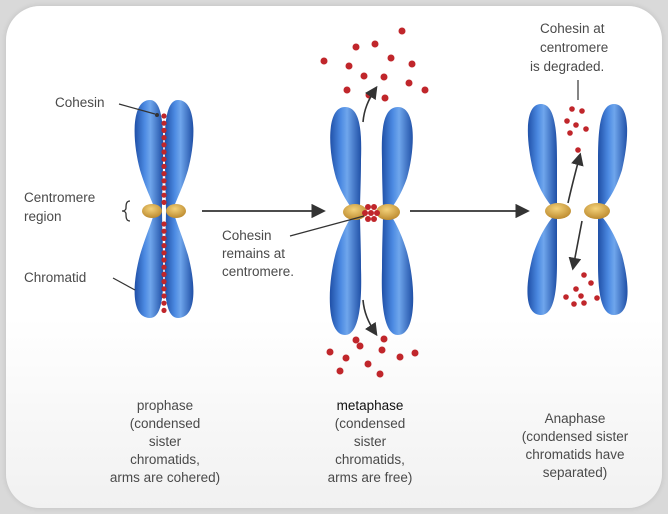 Image resolution: width=668 pixels, height=514 pixels. I want to click on stage-description-line: separated), so click(575, 472).